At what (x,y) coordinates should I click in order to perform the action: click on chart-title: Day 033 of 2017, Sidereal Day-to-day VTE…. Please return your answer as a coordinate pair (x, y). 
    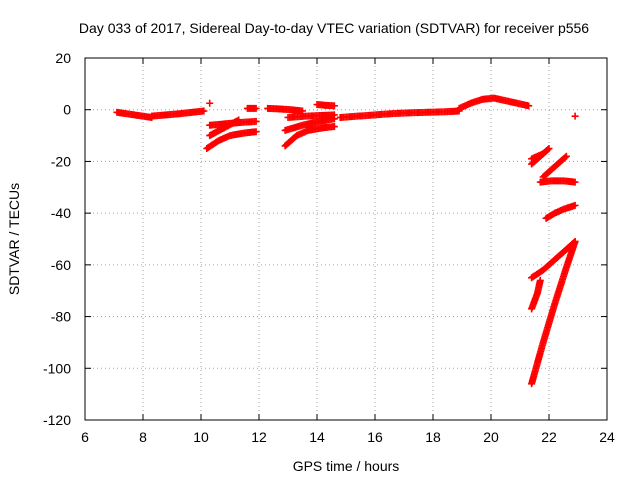
    Looking at the image, I should click on (334, 28).